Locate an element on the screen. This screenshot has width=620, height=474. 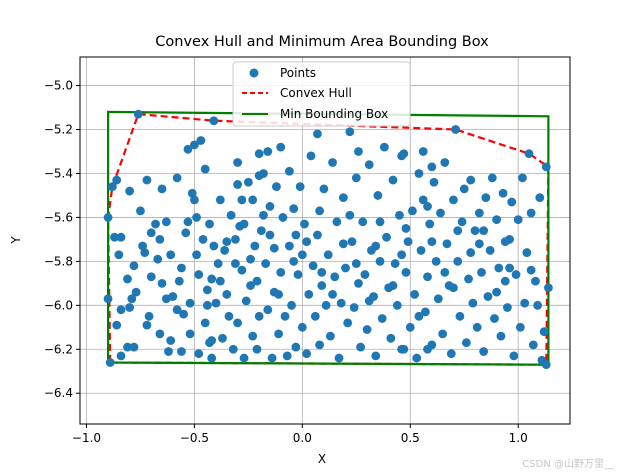
legend-points-marker is located at coordinates (254, 73).